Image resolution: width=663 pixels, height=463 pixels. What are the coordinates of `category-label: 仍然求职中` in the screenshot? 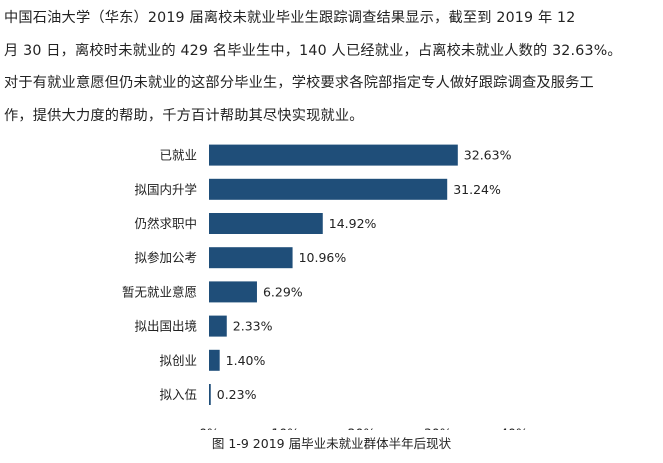 It's located at (165, 223).